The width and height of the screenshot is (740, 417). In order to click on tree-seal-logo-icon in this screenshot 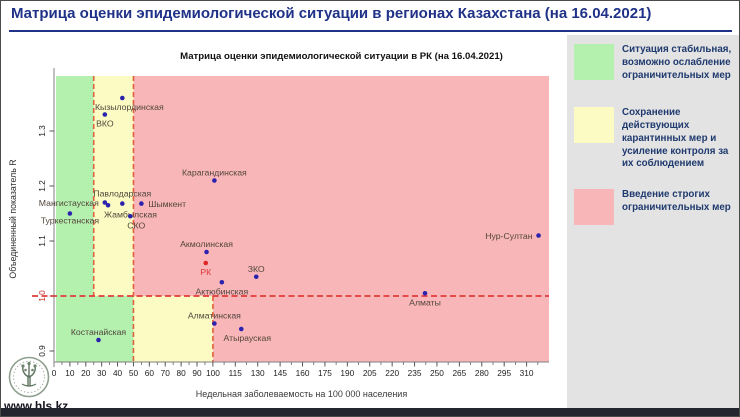, I will do `click(29, 377)`.